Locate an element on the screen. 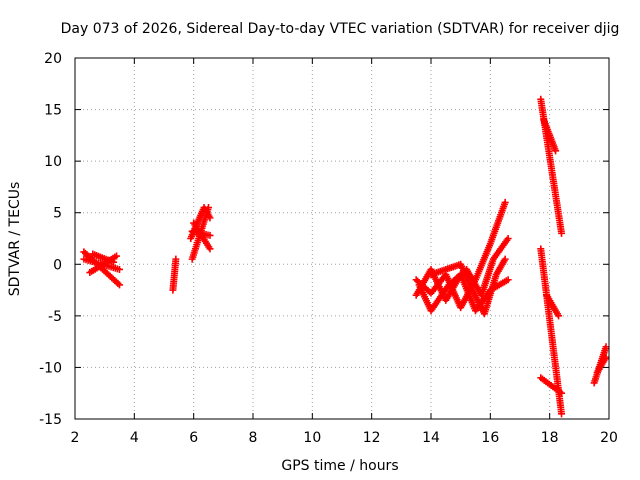 This screenshot has width=640, height=480. y-tick-label: 5 is located at coordinates (57, 214).